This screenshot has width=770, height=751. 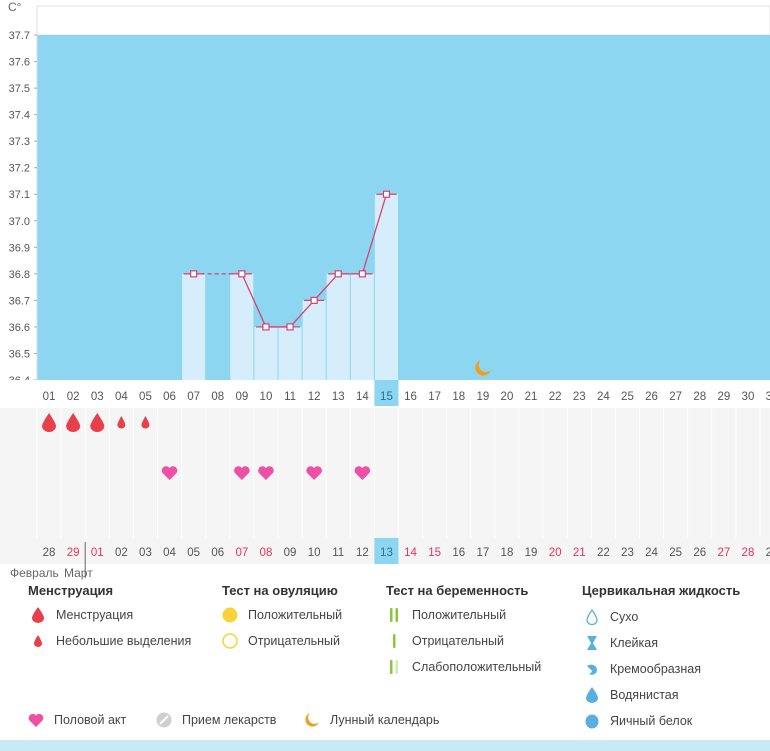 I want to click on legend-pregnancy-title: Тест на беременность, so click(x=457, y=590).